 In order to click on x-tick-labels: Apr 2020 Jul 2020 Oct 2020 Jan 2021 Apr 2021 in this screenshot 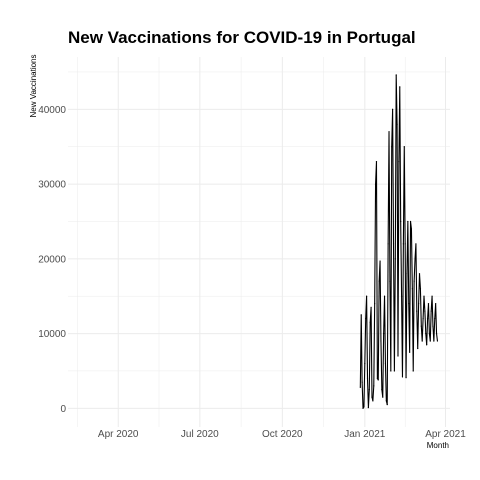, I will do `click(282, 434)`.